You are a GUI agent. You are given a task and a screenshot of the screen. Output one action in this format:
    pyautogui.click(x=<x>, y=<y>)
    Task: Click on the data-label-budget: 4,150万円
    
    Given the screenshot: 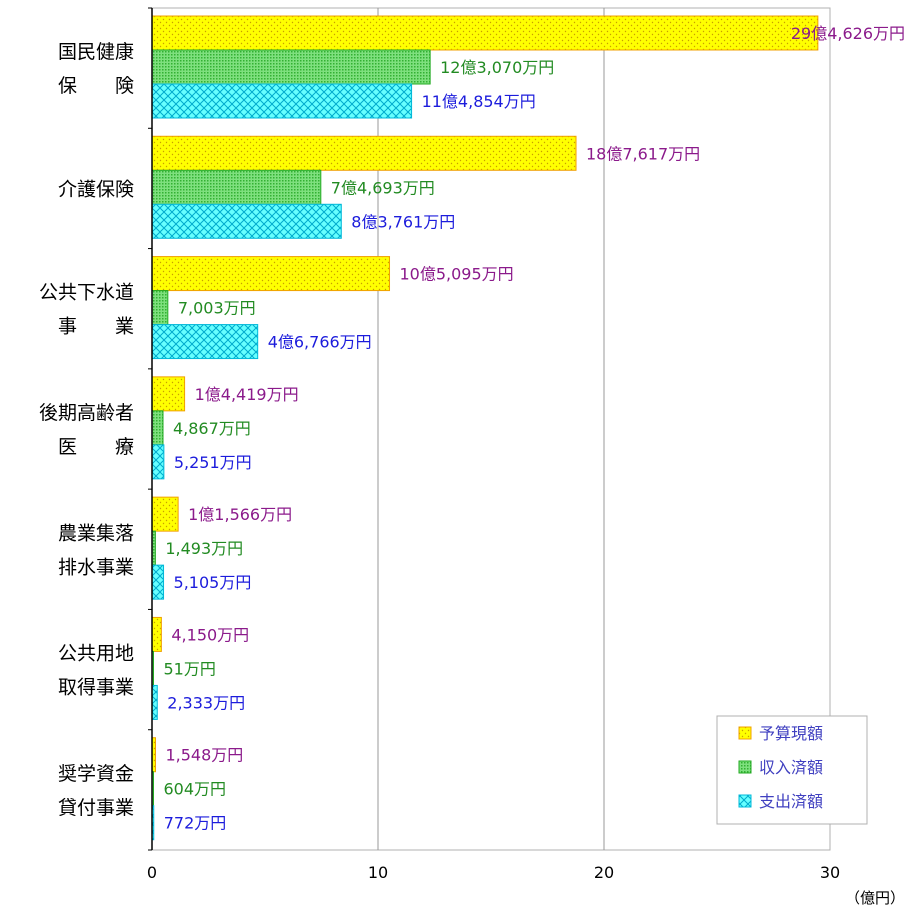 What is the action you would take?
    pyautogui.click(x=210, y=634)
    